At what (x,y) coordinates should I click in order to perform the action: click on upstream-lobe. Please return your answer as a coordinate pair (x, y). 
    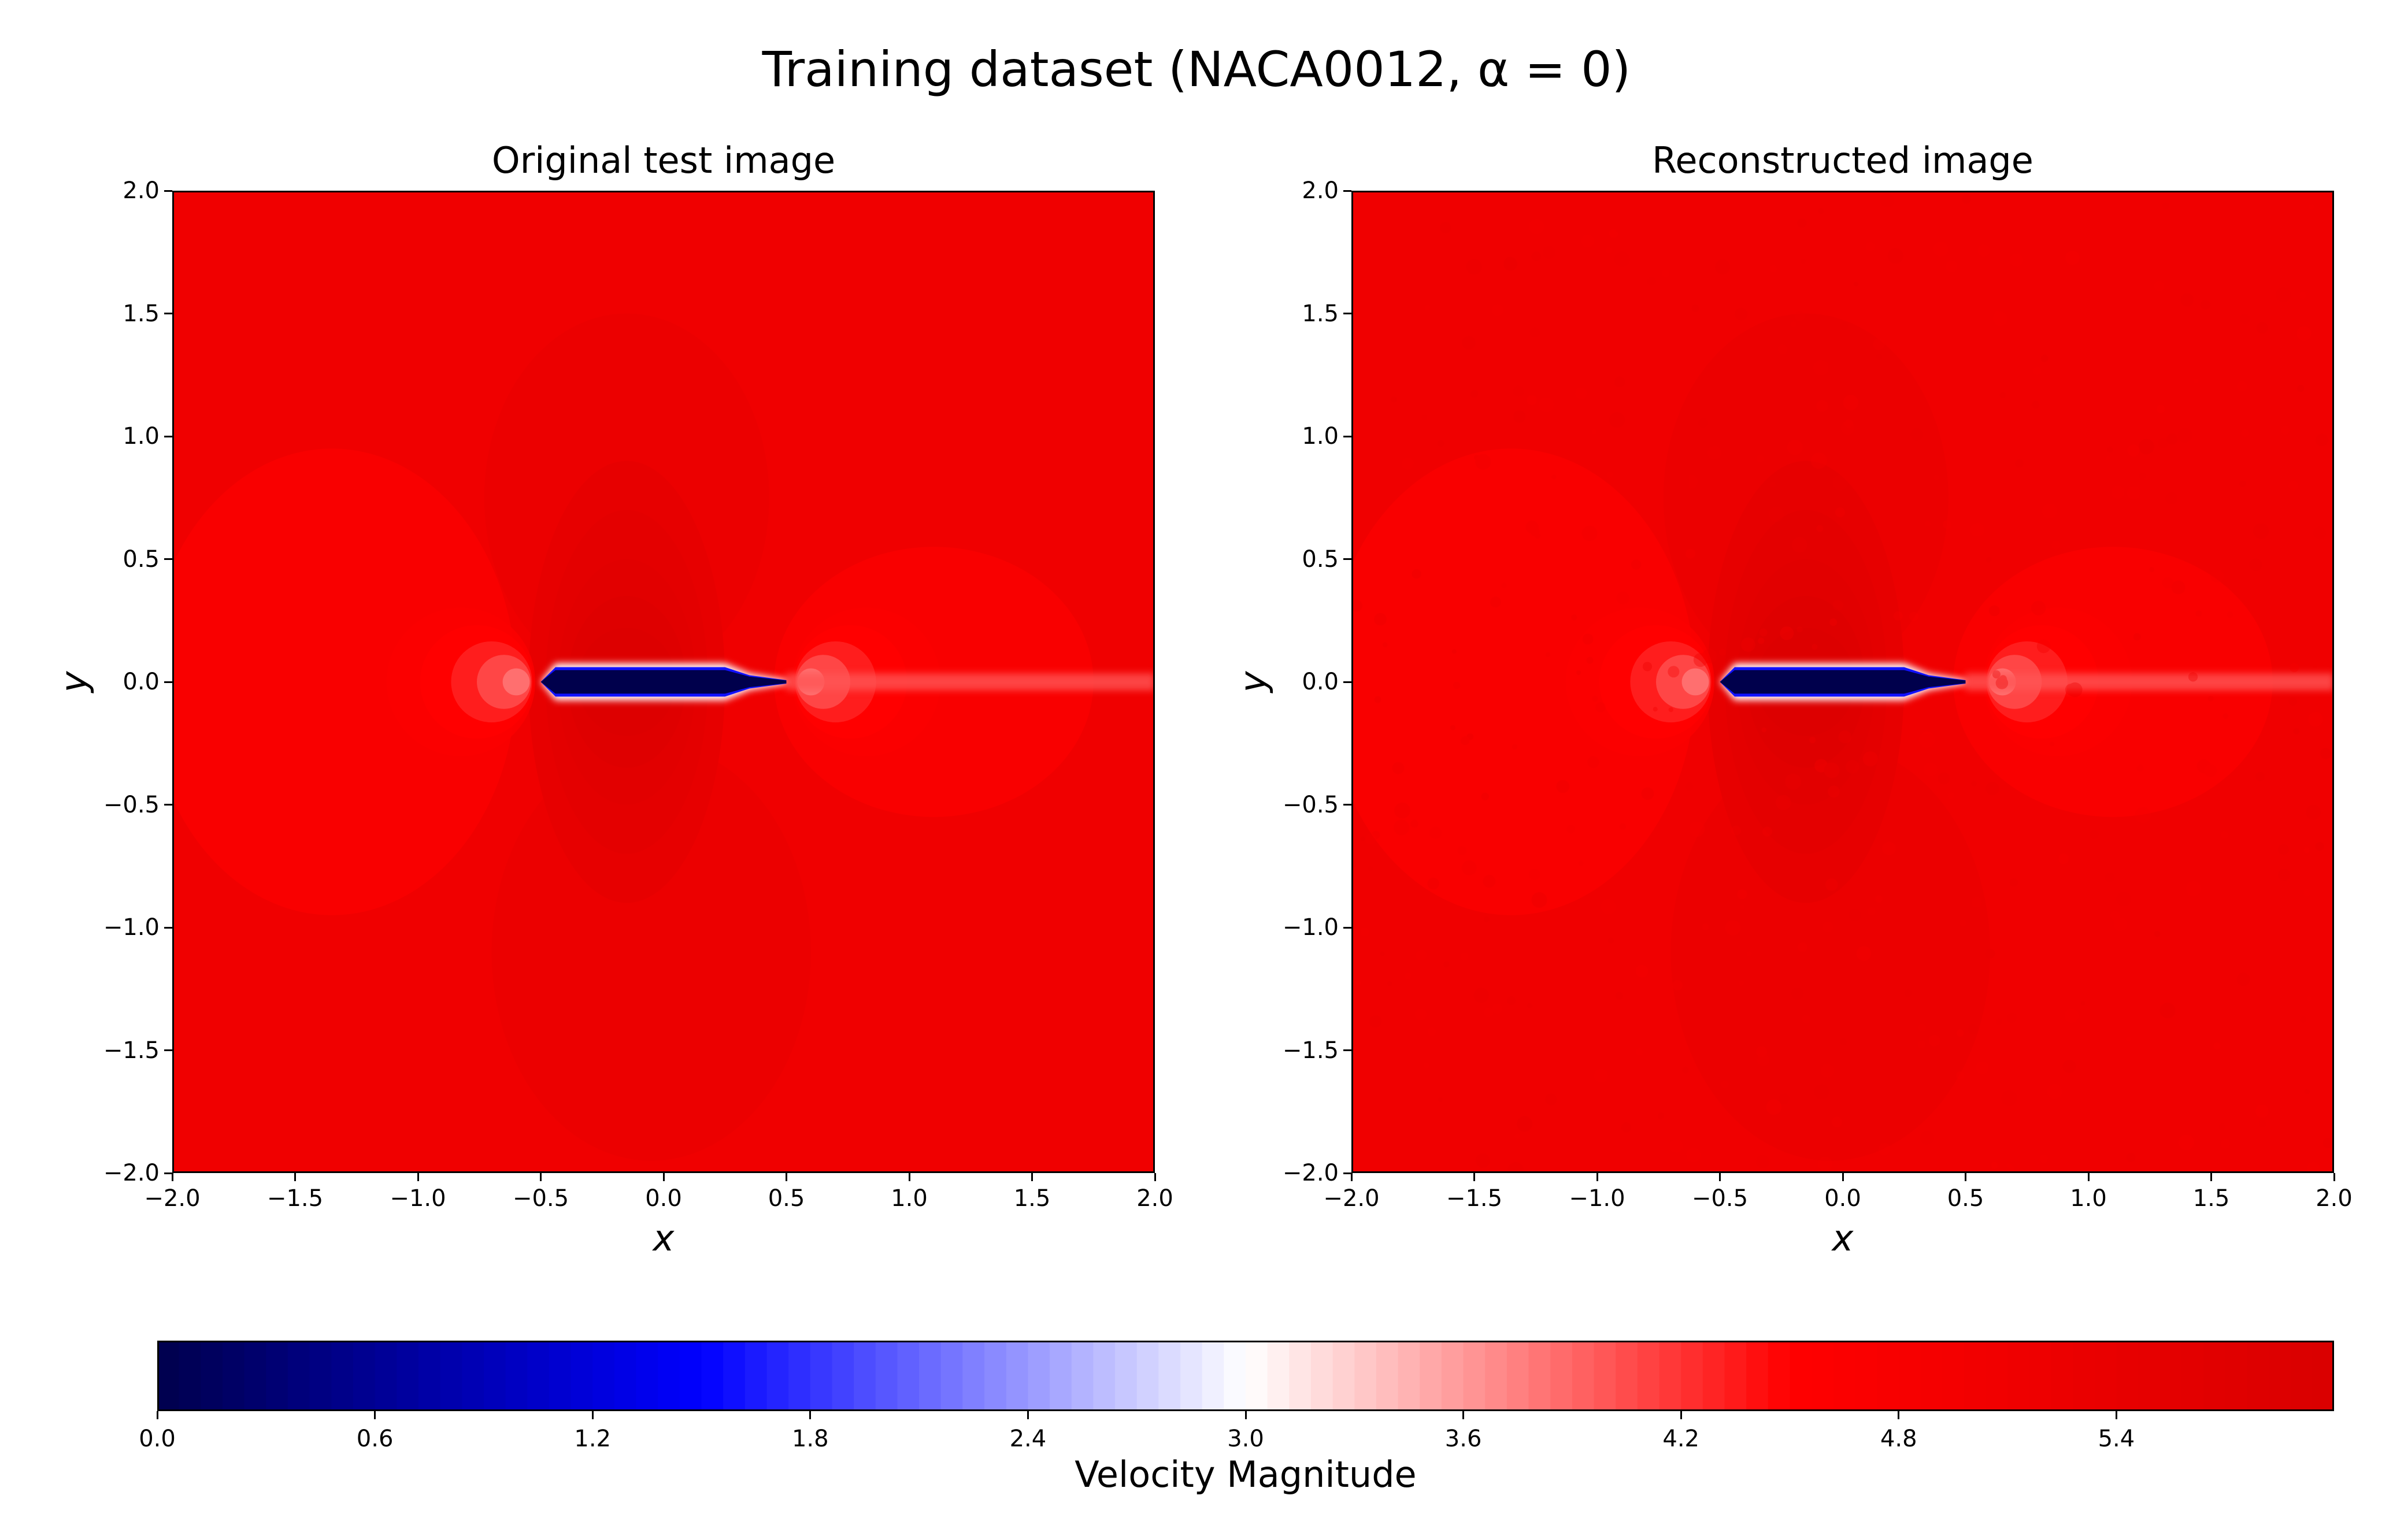
    Looking at the image, I should click on (1523, 681).